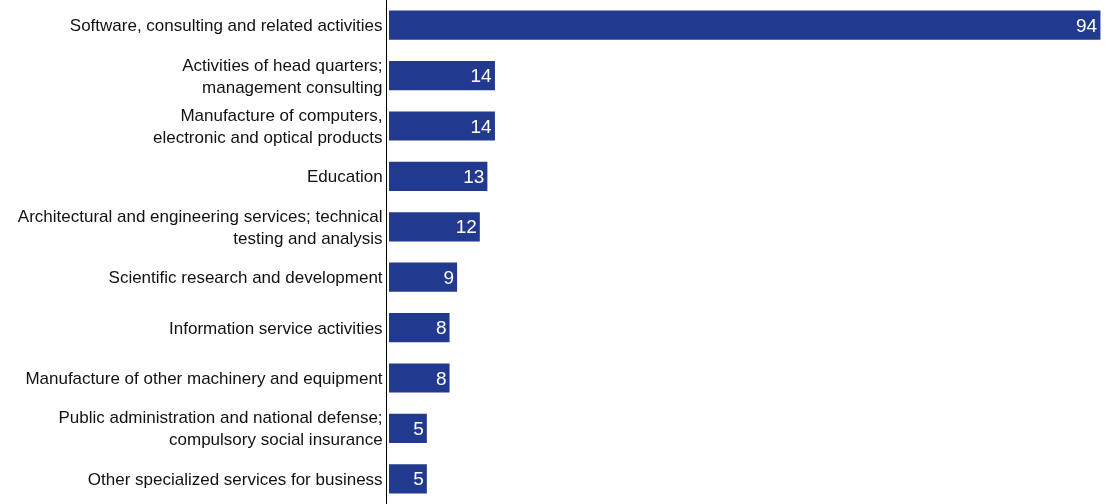  I want to click on y-tick-label: Education, so click(344, 177).